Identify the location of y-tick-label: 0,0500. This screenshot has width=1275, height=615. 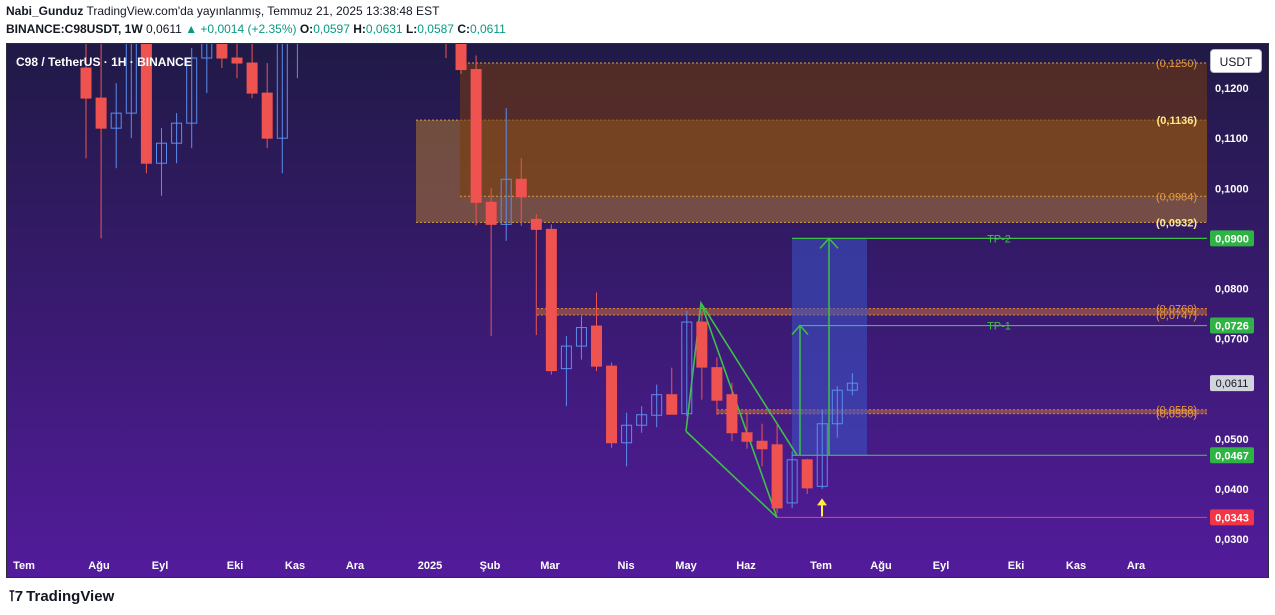
(1232, 440).